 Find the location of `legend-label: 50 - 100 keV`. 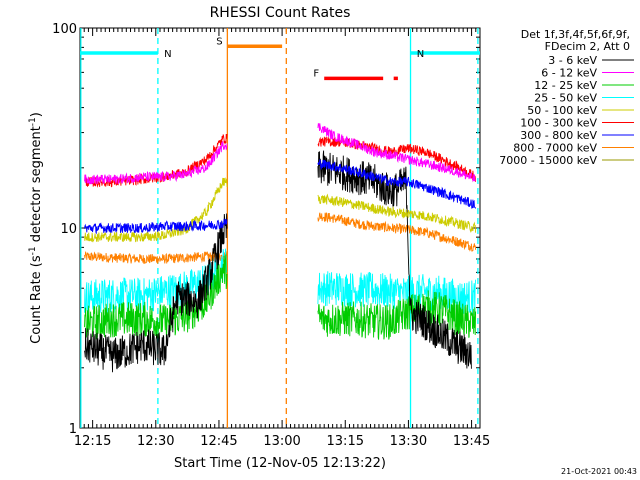

legend-label: 50 - 100 keV is located at coordinates (562, 110).